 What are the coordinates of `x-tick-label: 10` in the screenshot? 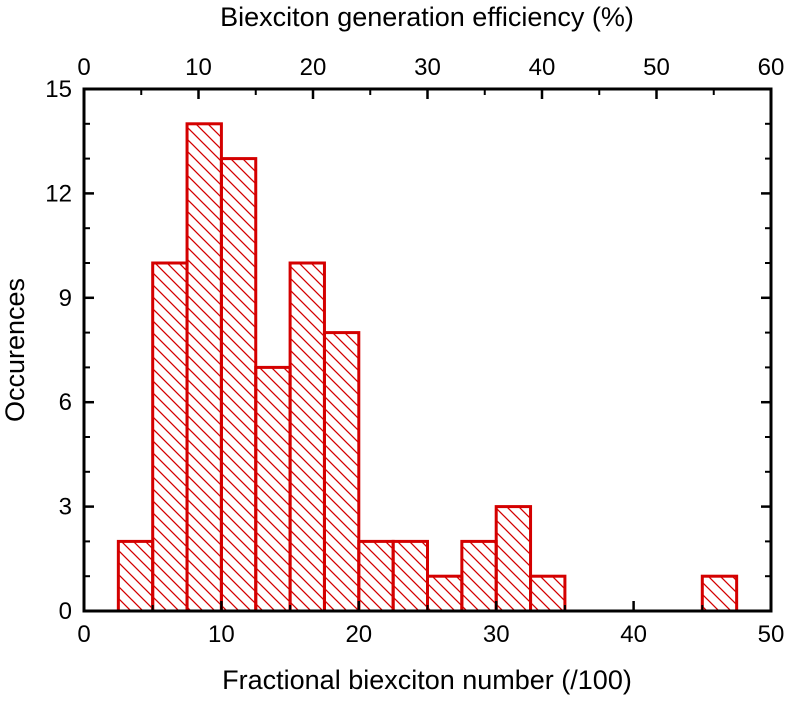 It's located at (221, 634).